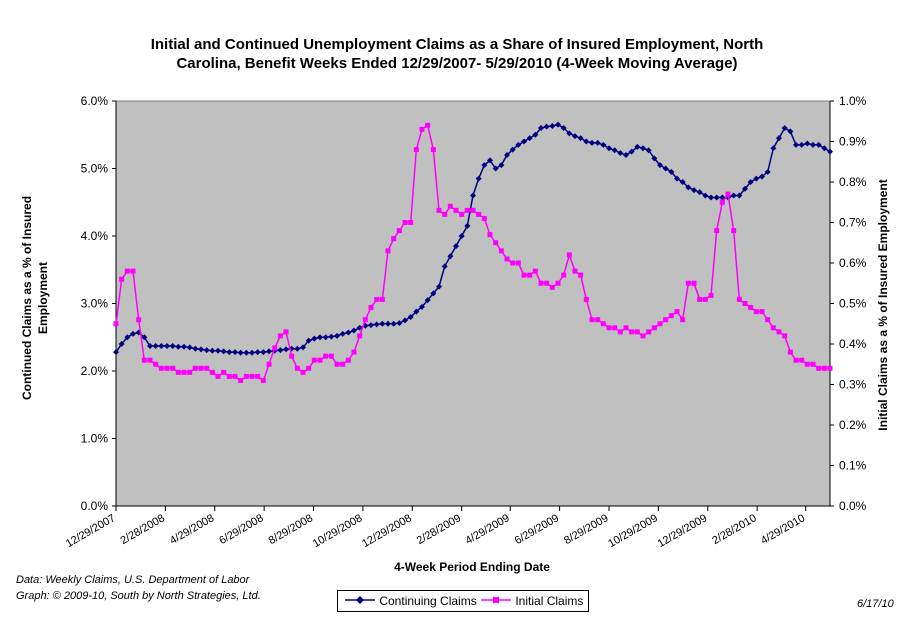 The height and width of the screenshot is (623, 911). What do you see at coordinates (428, 601) in the screenshot?
I see `legend-continuing-label: Continuing Claims` at bounding box center [428, 601].